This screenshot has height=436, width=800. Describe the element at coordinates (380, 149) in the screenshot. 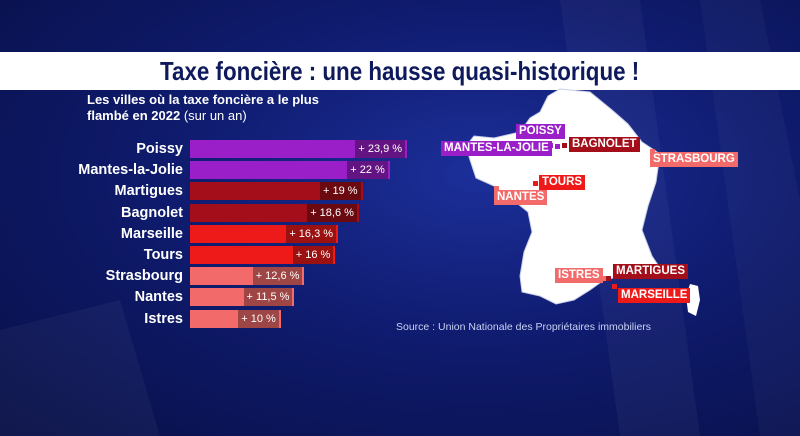

I see `bar-value-label: + 23,9 %` at that location.